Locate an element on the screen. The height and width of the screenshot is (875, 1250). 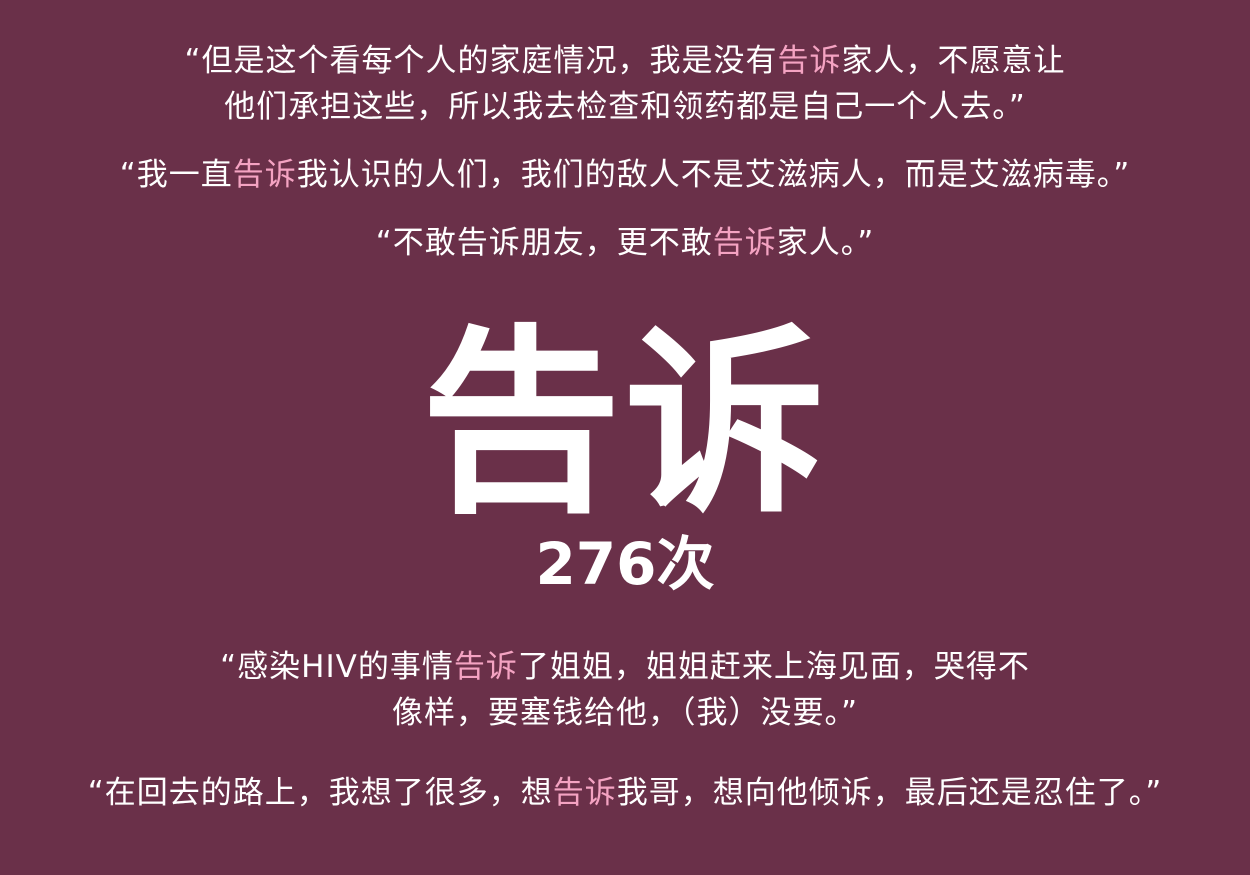
quote-text: “感染HIV的事情 is located at coordinates (337, 667).